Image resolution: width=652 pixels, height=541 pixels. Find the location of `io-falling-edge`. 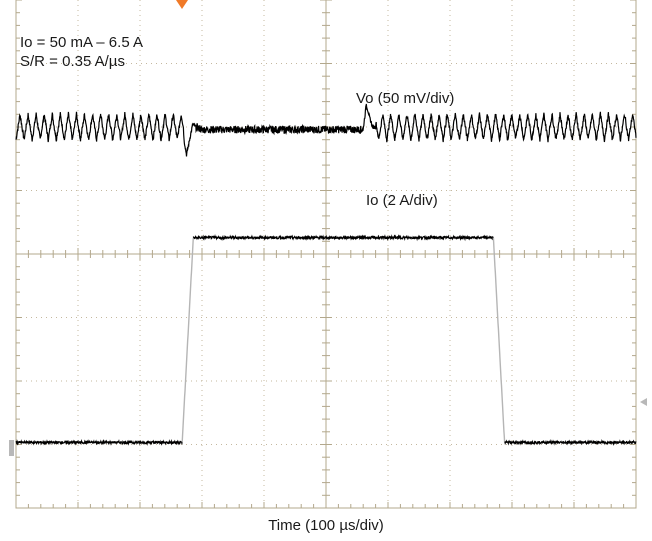

io-falling-edge is located at coordinates (499, 340).